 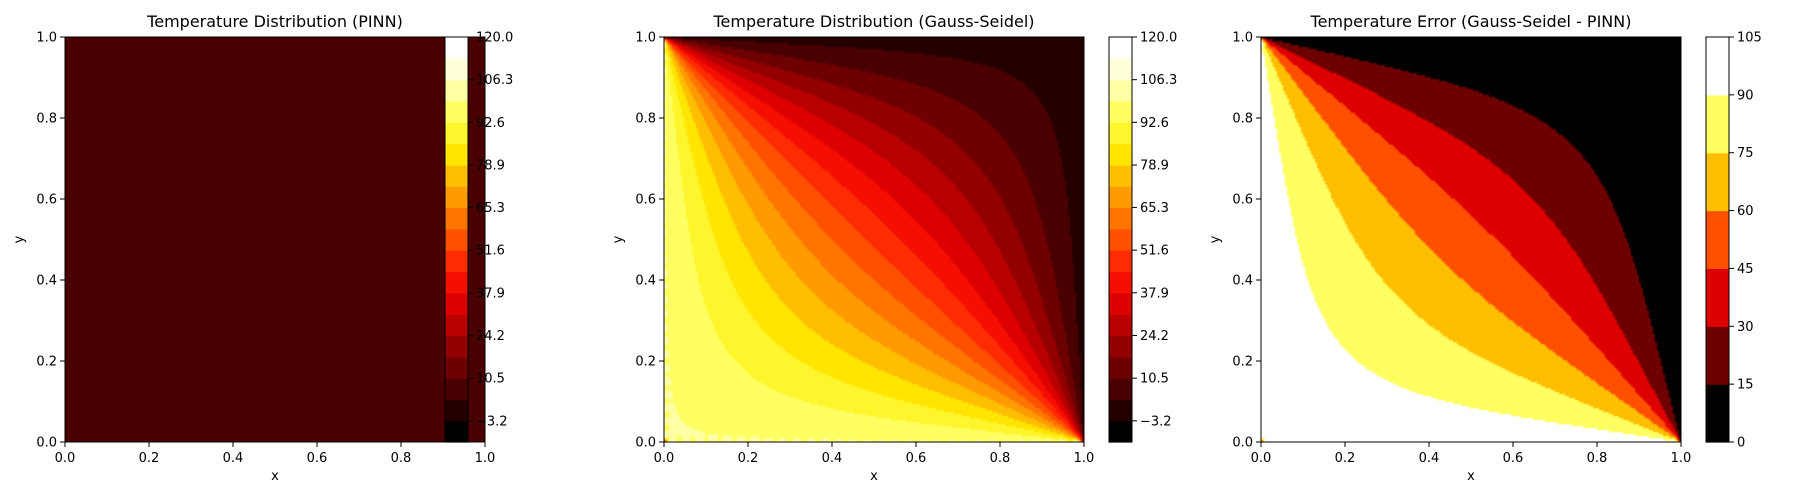 I want to click on colorbar-tick-label: 45, so click(x=1745, y=269).